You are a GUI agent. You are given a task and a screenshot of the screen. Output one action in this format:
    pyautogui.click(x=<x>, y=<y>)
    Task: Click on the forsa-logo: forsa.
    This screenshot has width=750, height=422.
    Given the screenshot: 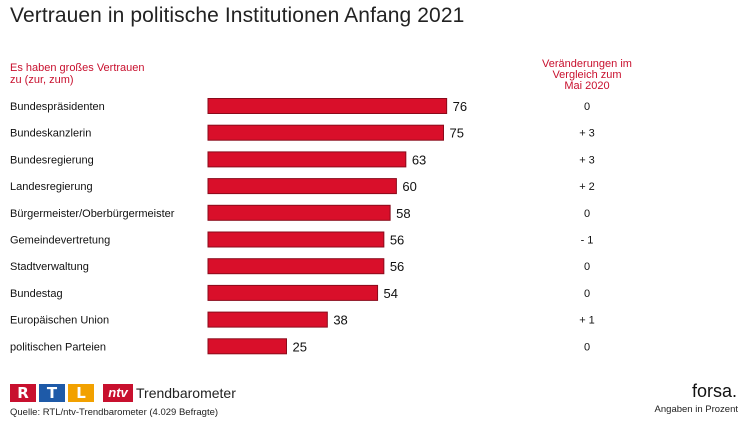 What is the action you would take?
    pyautogui.click(x=714, y=391)
    